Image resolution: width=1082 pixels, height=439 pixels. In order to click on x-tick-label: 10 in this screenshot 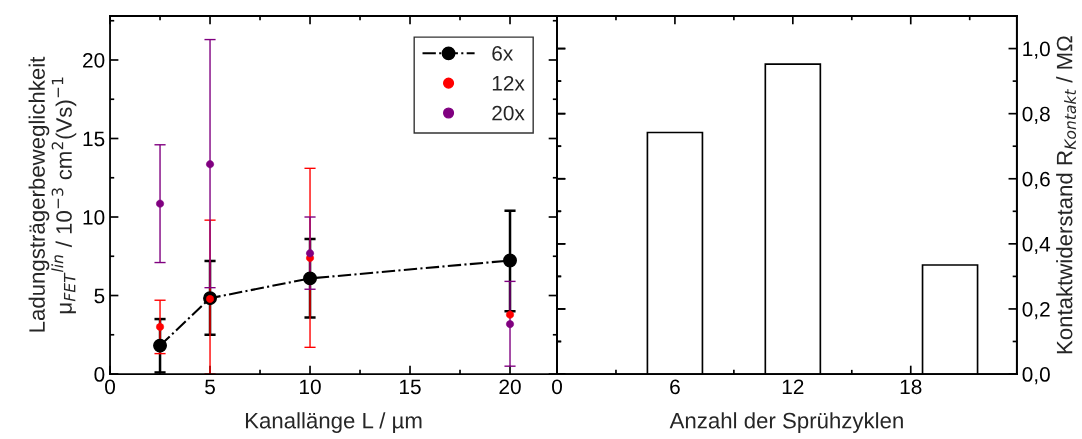, I will do `click(310, 387)`.